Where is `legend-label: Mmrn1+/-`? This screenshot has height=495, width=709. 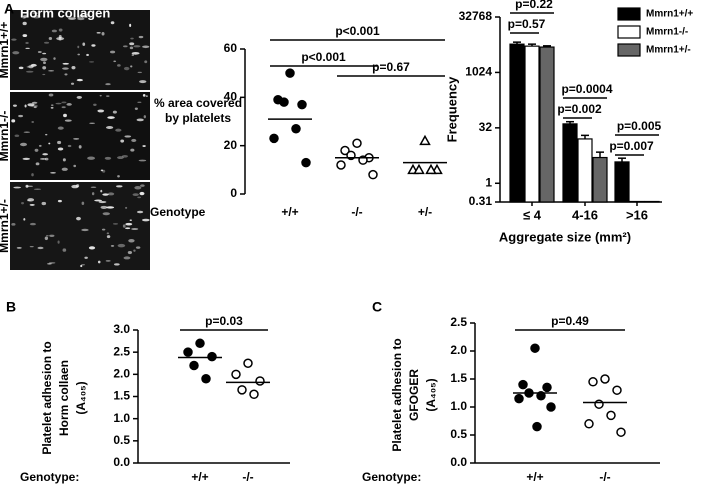
legend-label: Mmrn1+/- is located at coordinates (668, 50).